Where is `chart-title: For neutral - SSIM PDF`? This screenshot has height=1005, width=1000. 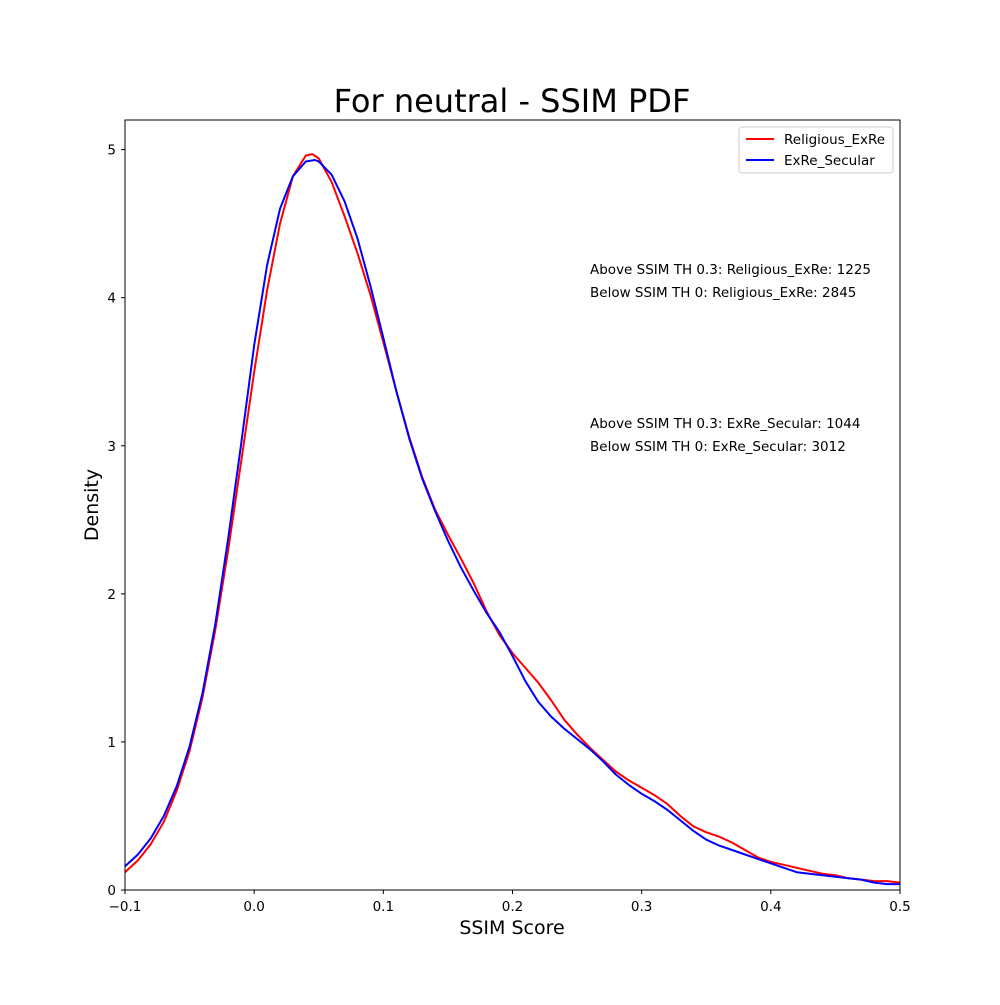
chart-title: For neutral - SSIM PDF is located at coordinates (512, 101).